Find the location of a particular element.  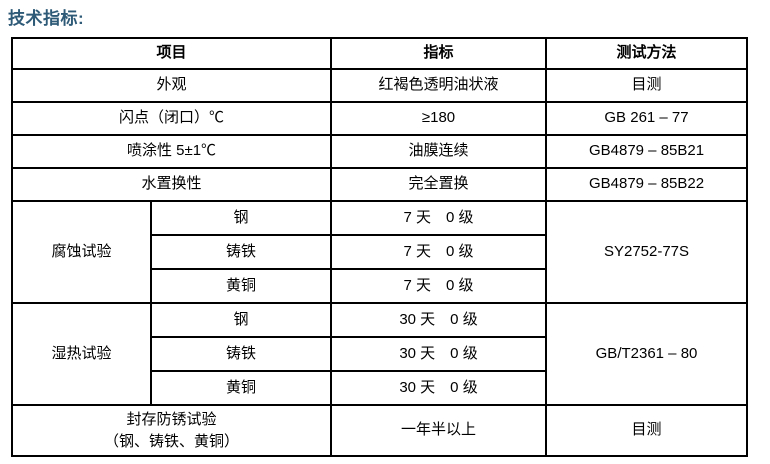

header-item: 项目 is located at coordinates (171, 53).